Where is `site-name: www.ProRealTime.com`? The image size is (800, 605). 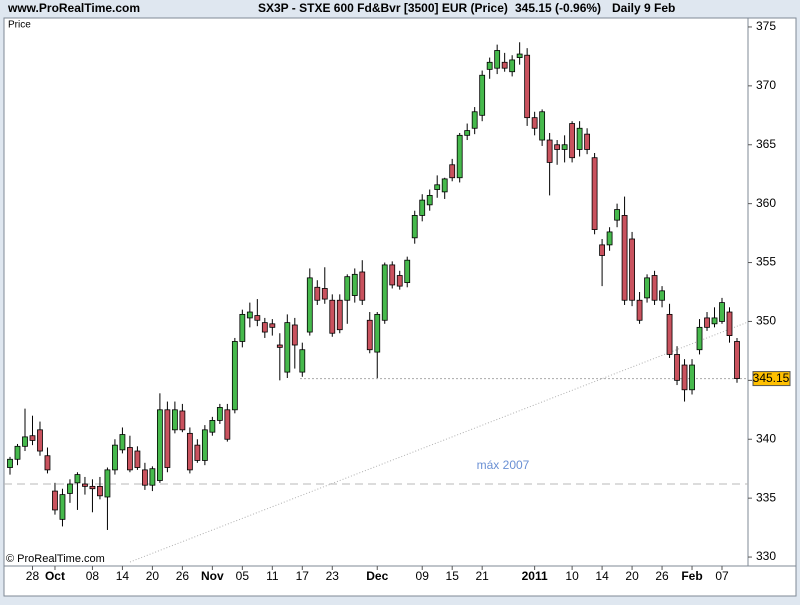 site-name: www.ProRealTime.com is located at coordinates (73, 8).